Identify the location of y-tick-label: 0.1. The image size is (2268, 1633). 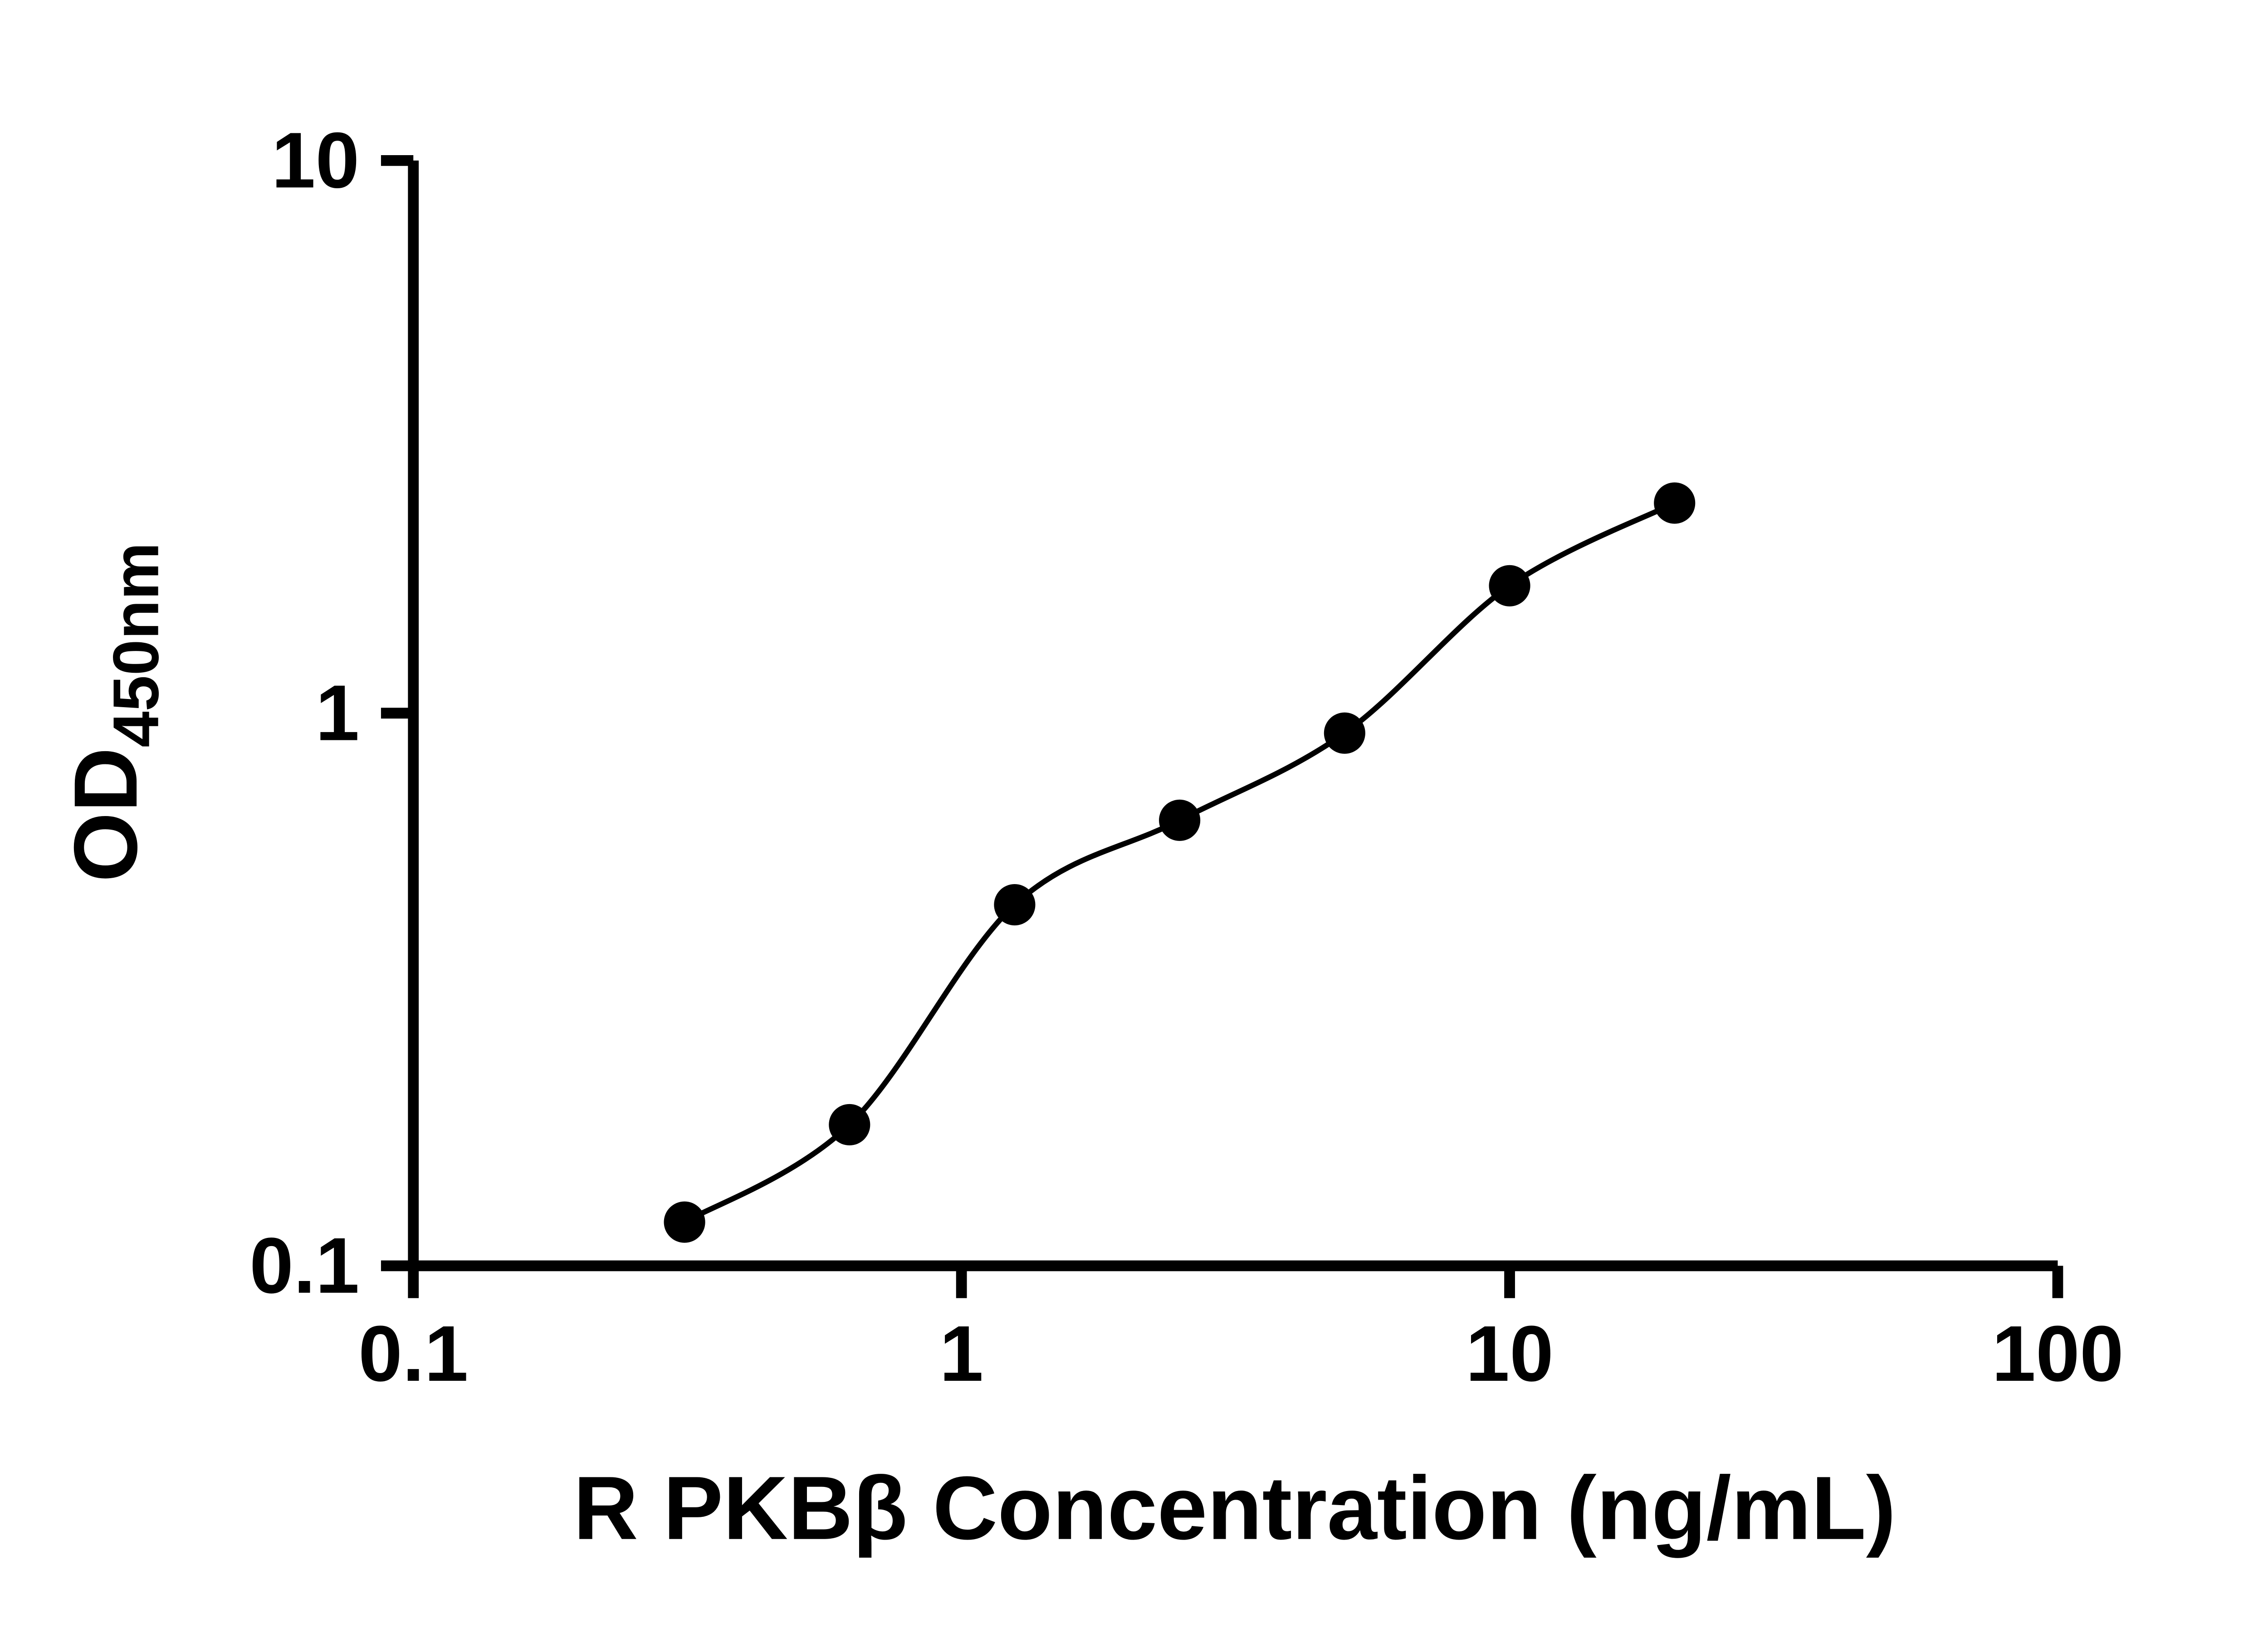
(304, 1265).